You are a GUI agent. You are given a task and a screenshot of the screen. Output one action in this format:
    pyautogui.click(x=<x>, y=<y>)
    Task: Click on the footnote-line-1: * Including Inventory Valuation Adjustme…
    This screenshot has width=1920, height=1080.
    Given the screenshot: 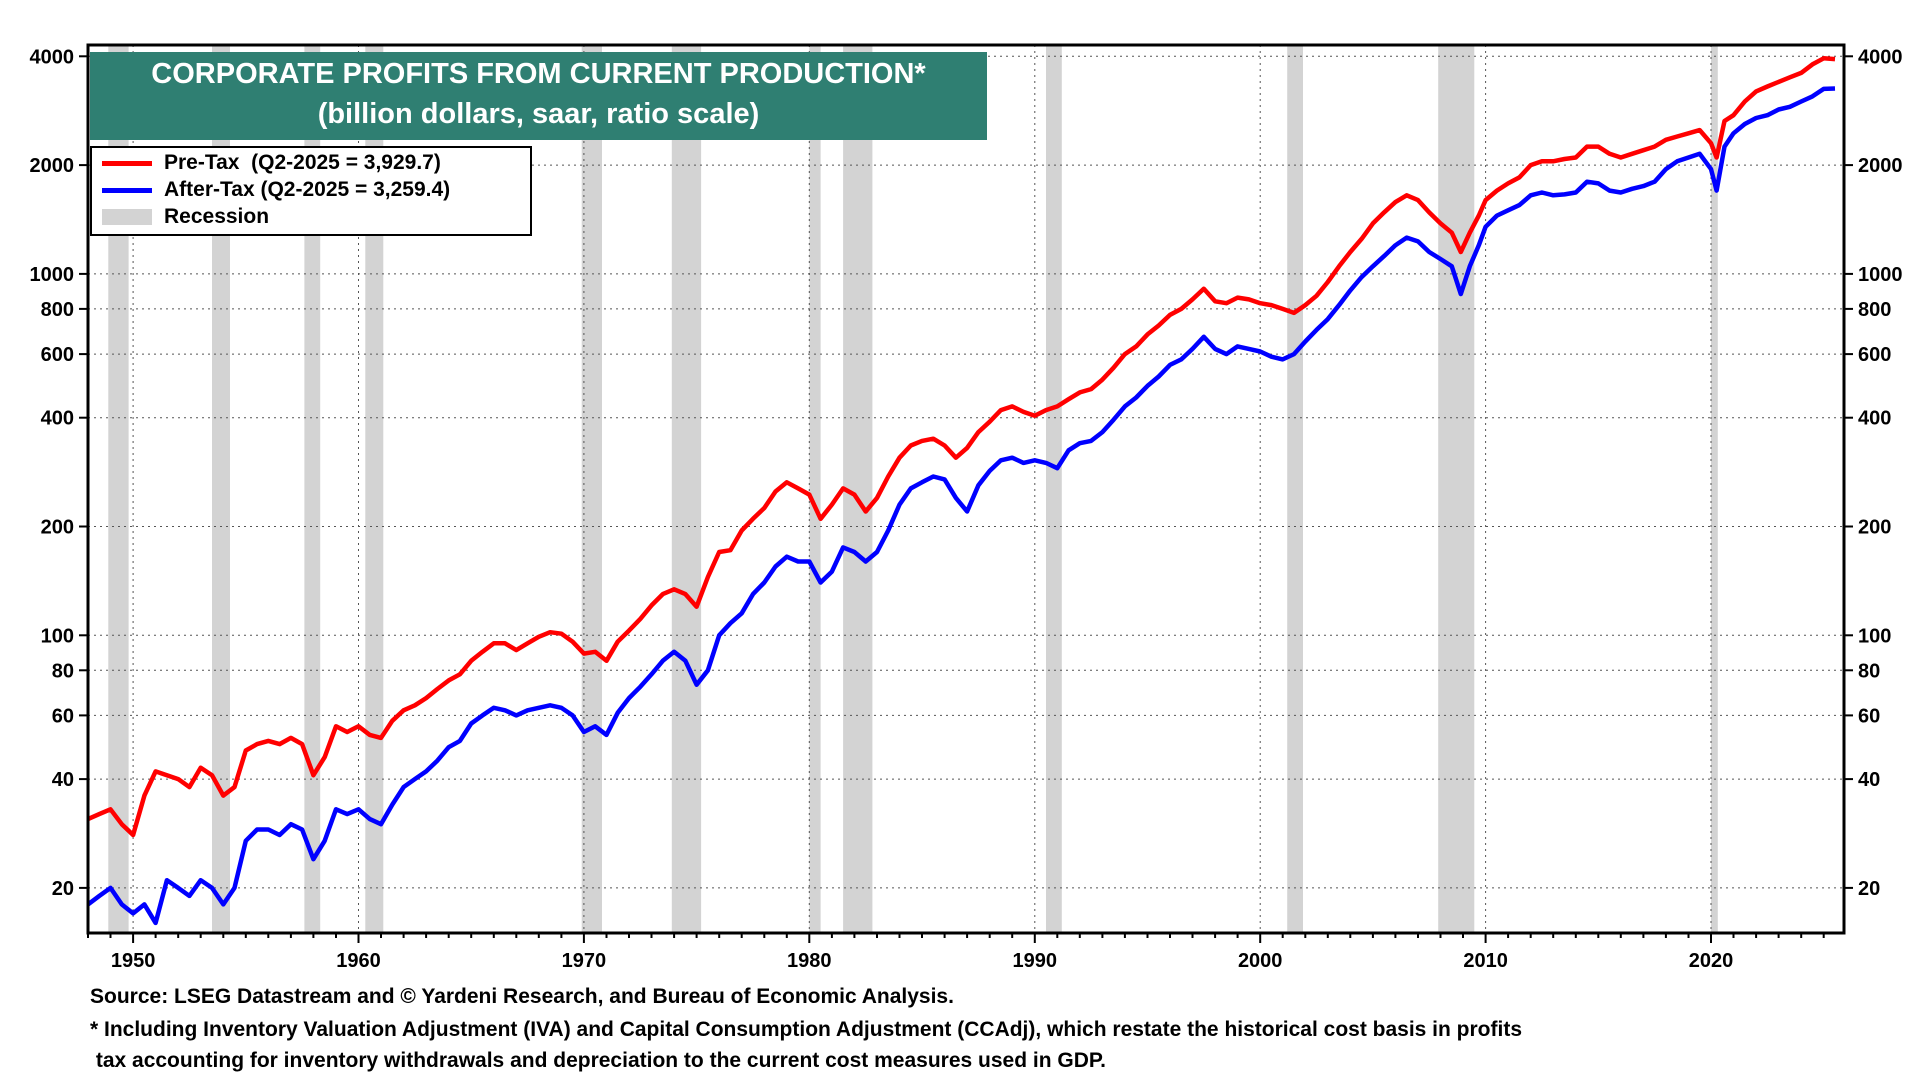 What is the action you would take?
    pyautogui.click(x=806, y=1029)
    